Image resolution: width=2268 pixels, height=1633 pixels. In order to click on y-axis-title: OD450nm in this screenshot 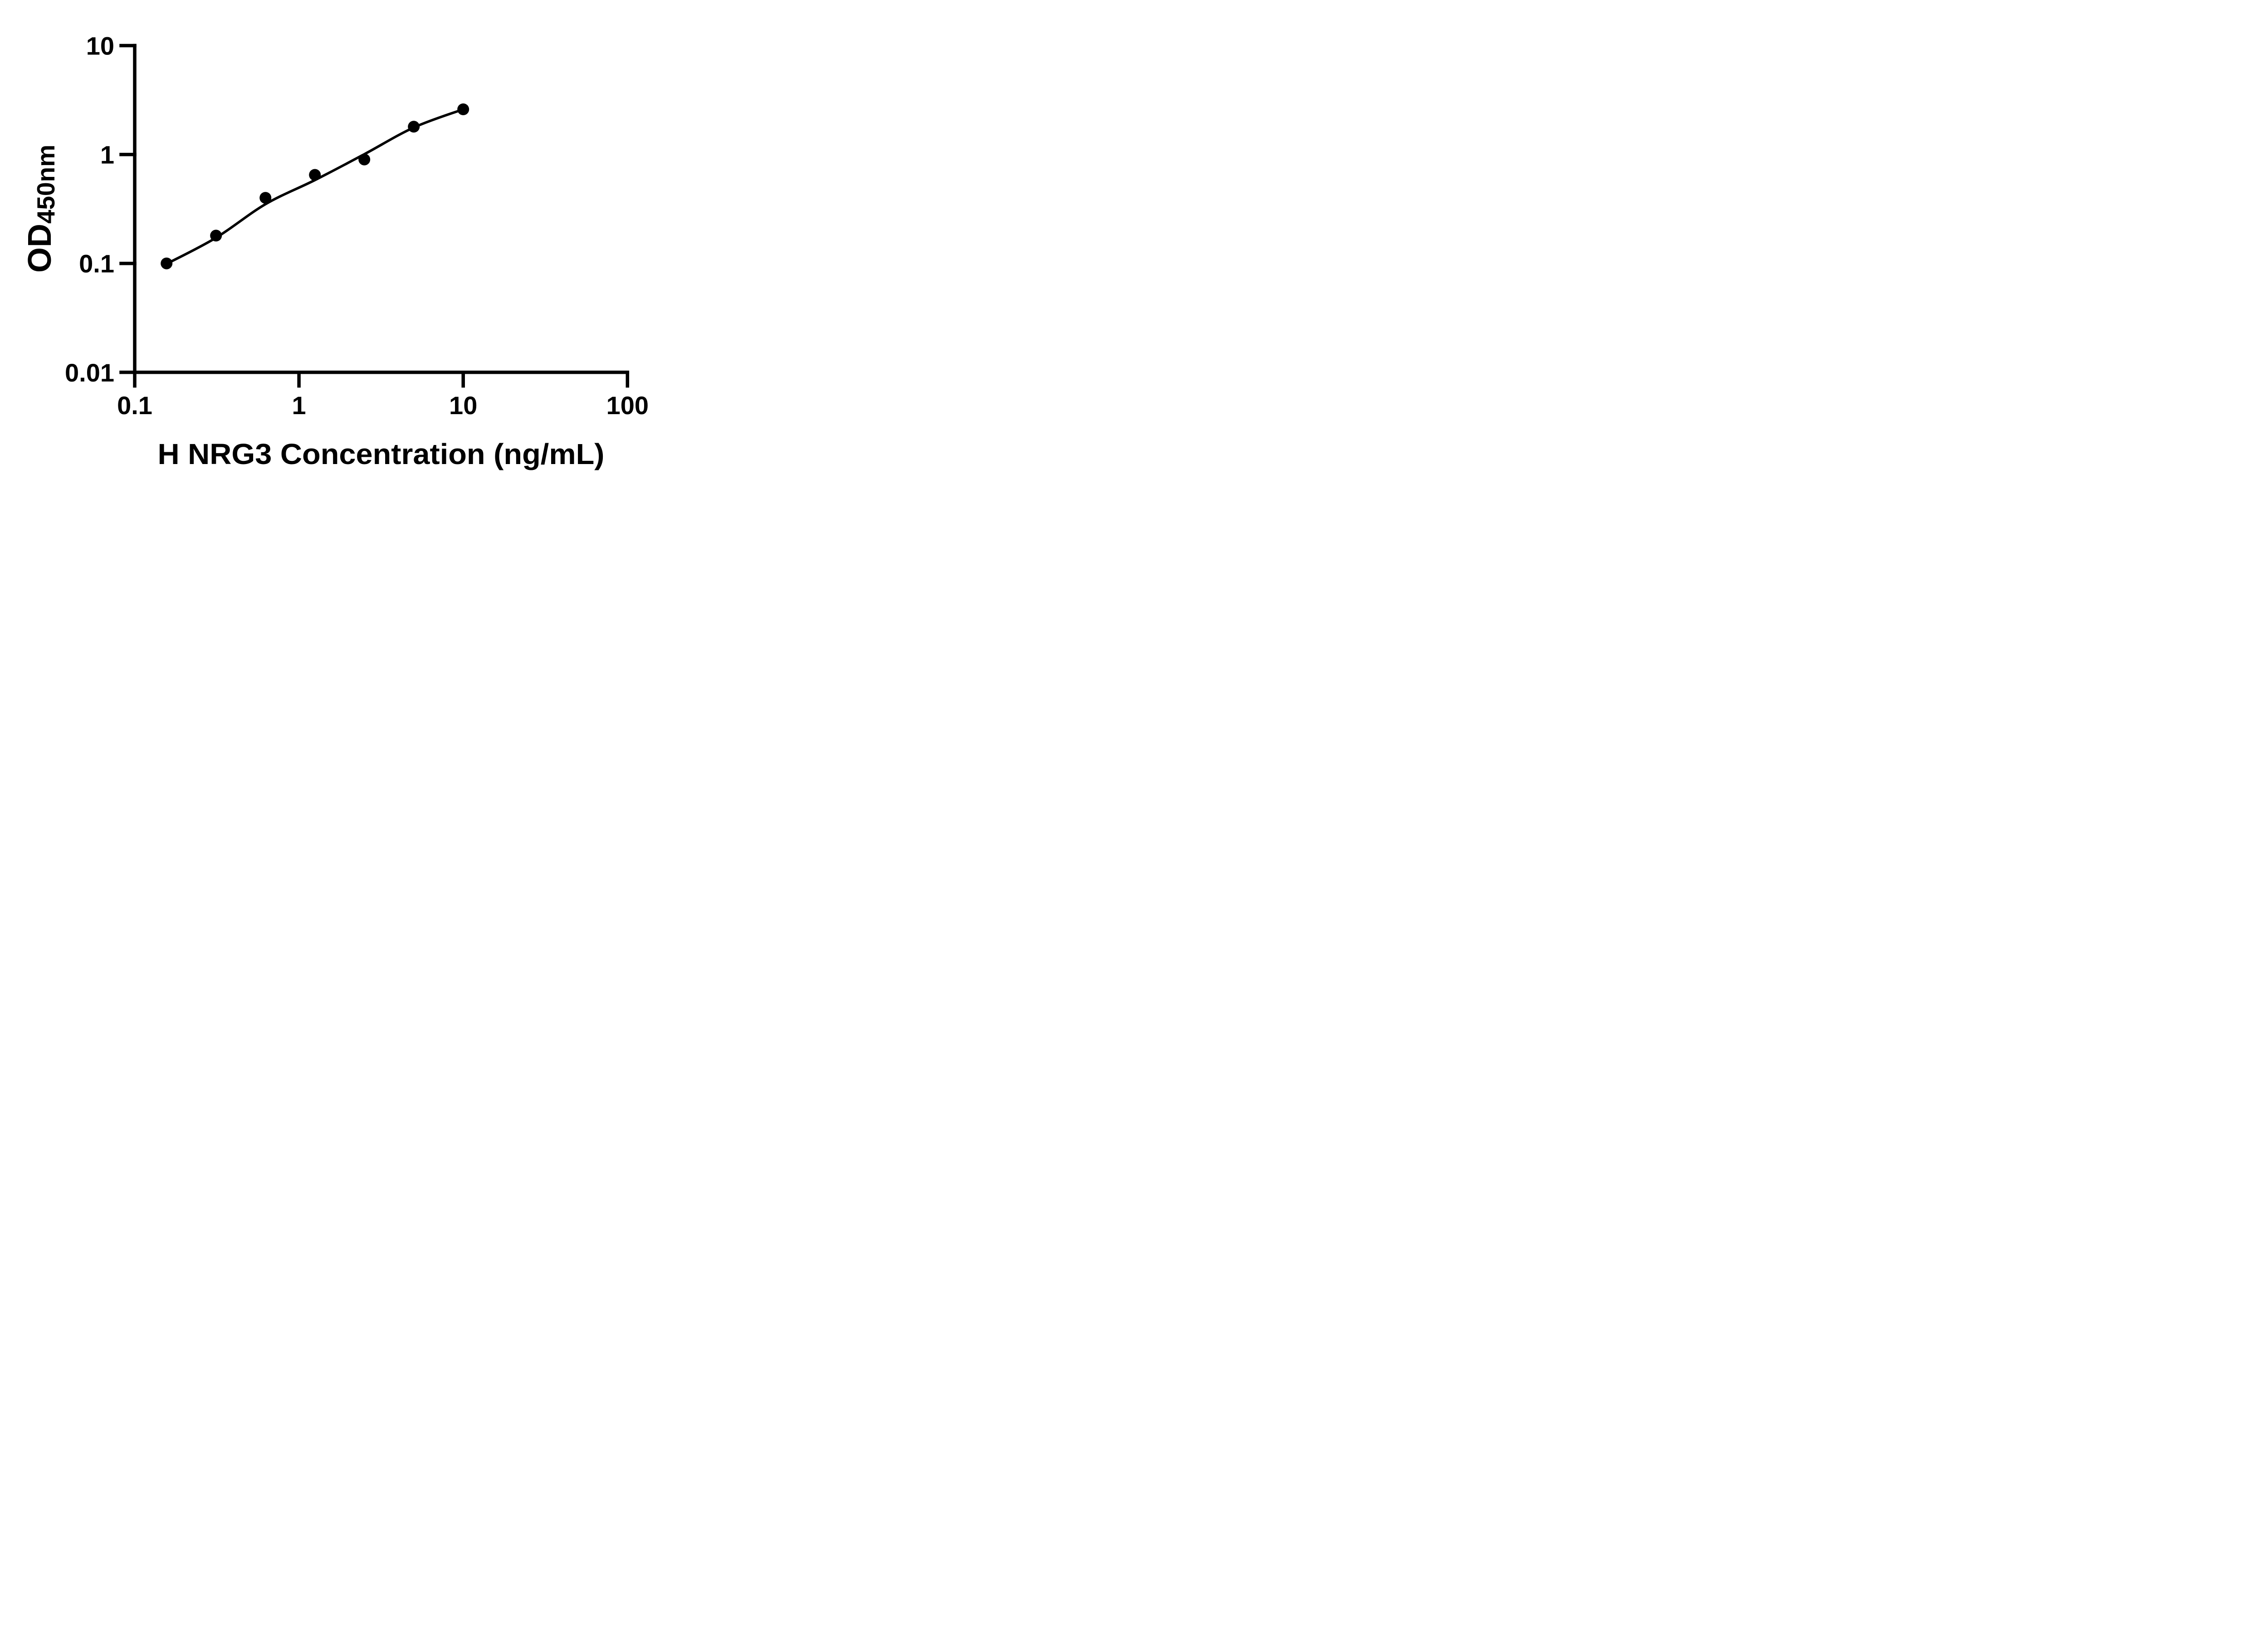, I will do `click(41, 209)`.